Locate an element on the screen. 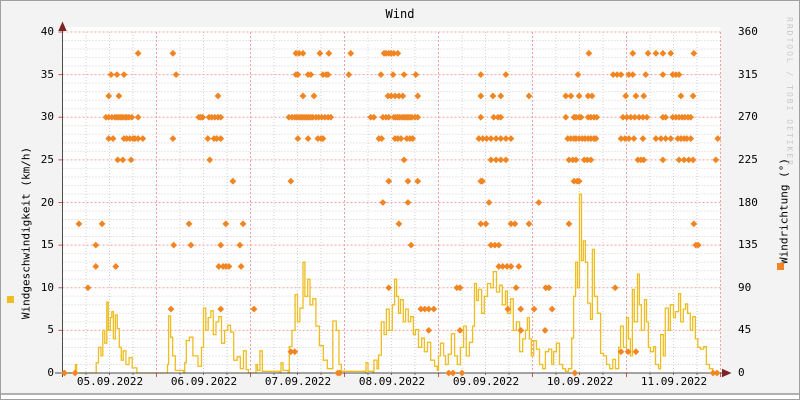 This screenshot has width=800, height=400. left-axis-tick-label: 40 is located at coordinates (47, 31).